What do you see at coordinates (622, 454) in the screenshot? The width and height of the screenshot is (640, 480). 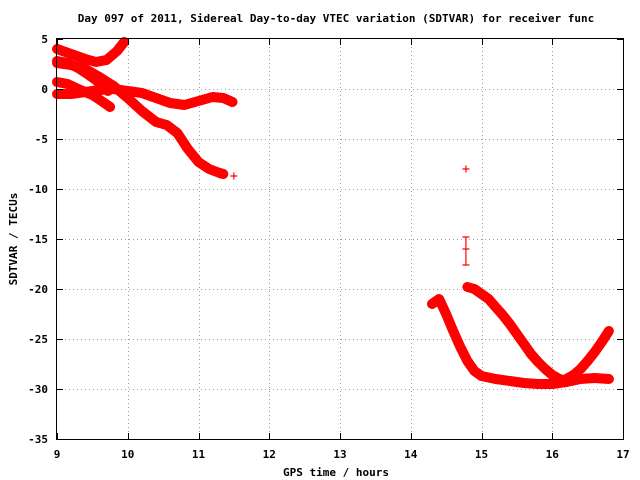 I see `x-tick-label: 17` at bounding box center [622, 454].